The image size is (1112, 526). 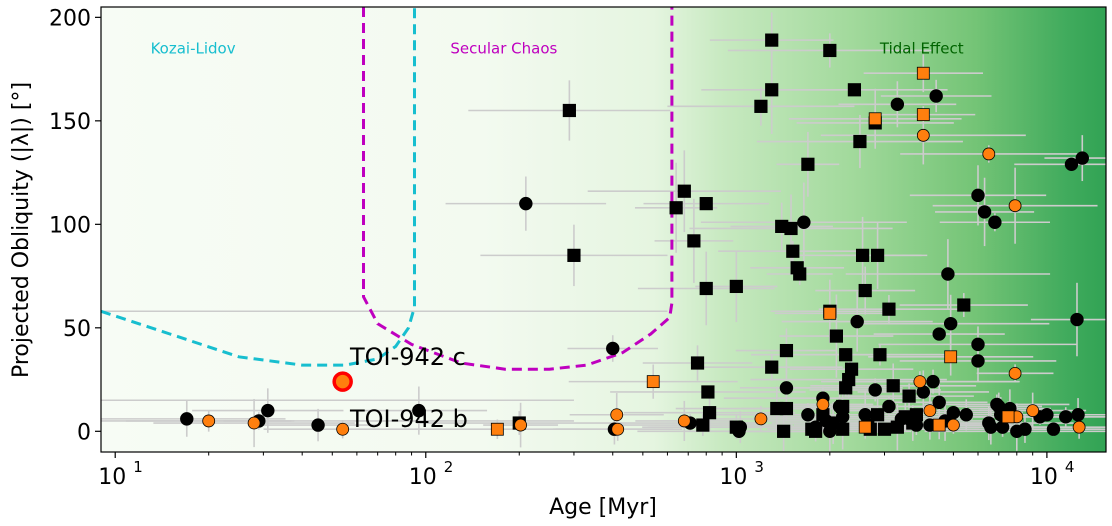 I want to click on y-axis-label: Projected Obliquity (|λ|) [°], so click(x=21, y=230).